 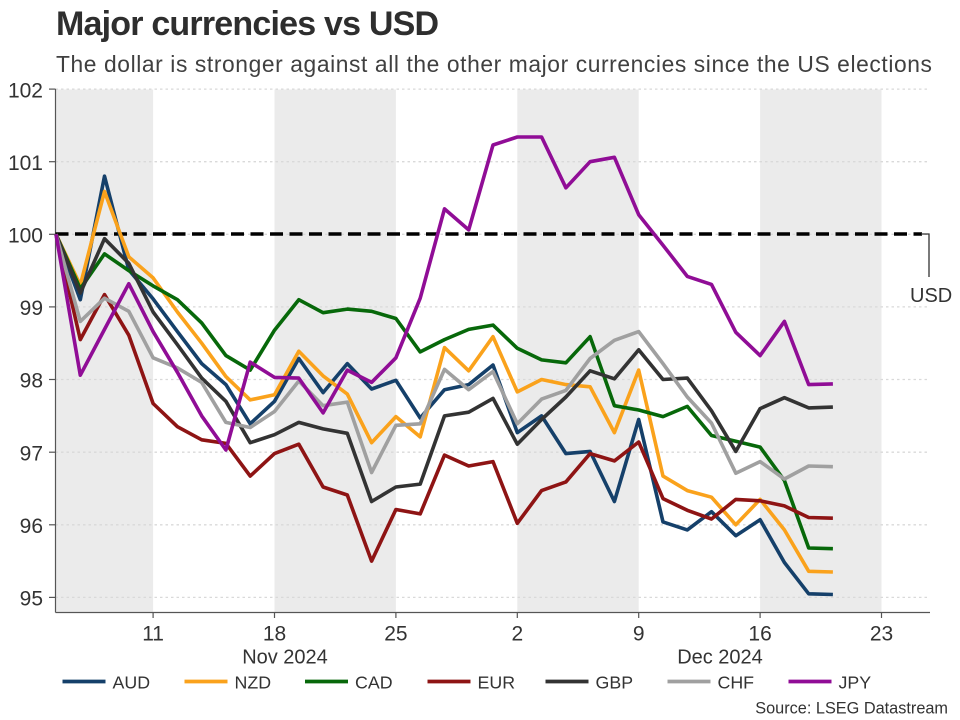 I want to click on svg-text: Major currencies vs USD, so click(x=247, y=24).